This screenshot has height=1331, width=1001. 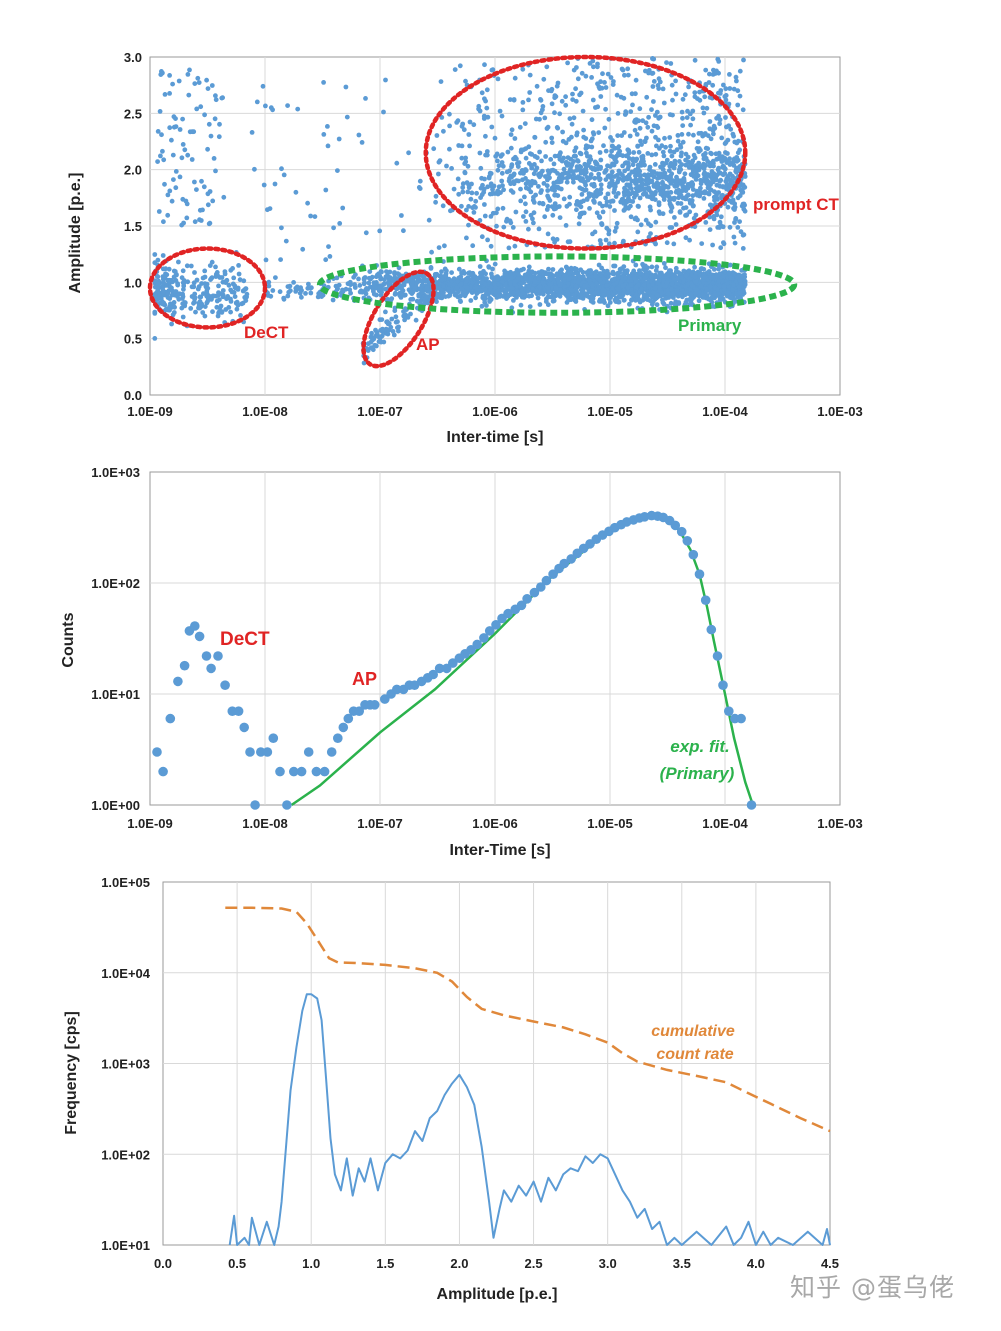 I want to click on x-tick-label: 1.0E-03, so click(x=840, y=411).